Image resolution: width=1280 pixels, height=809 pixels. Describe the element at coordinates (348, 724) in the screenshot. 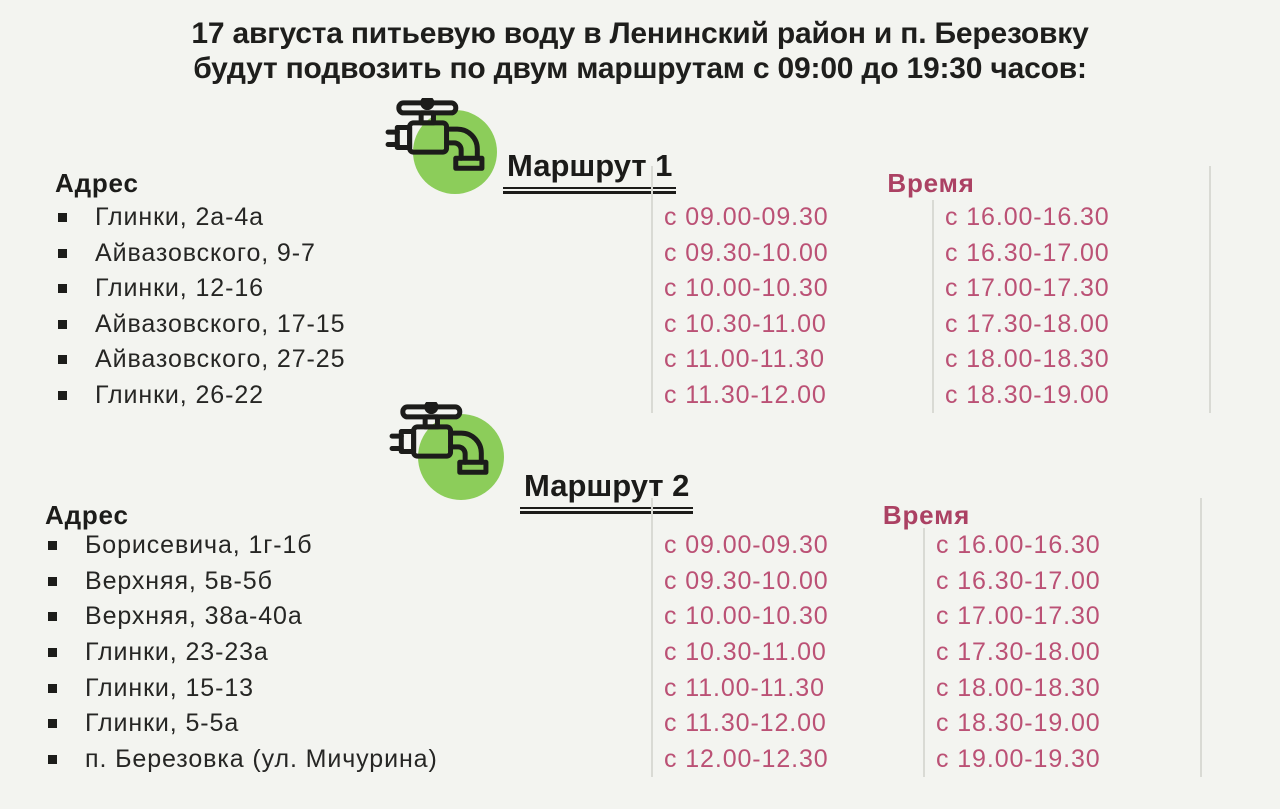

I see `address-cell: Глинки, 5-5а` at that location.